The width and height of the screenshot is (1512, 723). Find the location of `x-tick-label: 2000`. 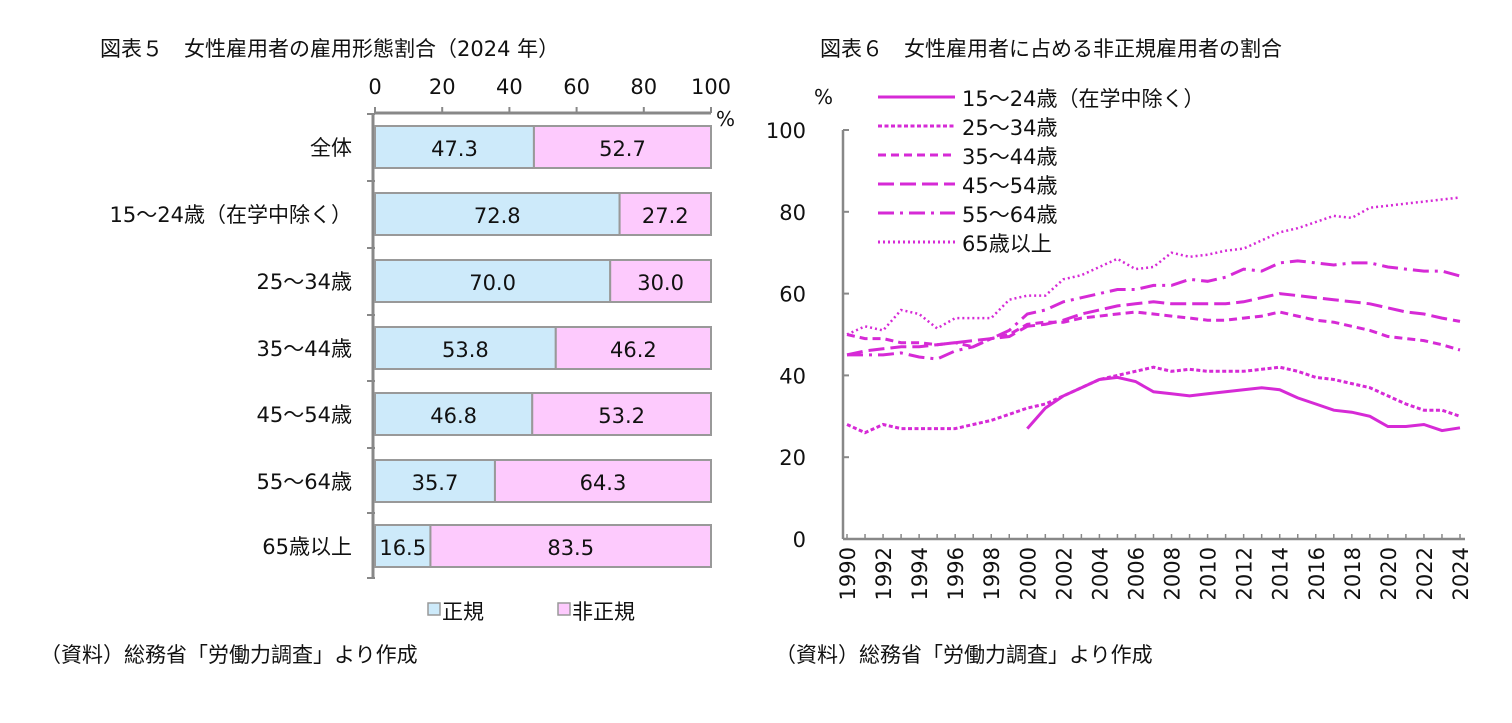

x-tick-label: 2000 is located at coordinates (1028, 573).